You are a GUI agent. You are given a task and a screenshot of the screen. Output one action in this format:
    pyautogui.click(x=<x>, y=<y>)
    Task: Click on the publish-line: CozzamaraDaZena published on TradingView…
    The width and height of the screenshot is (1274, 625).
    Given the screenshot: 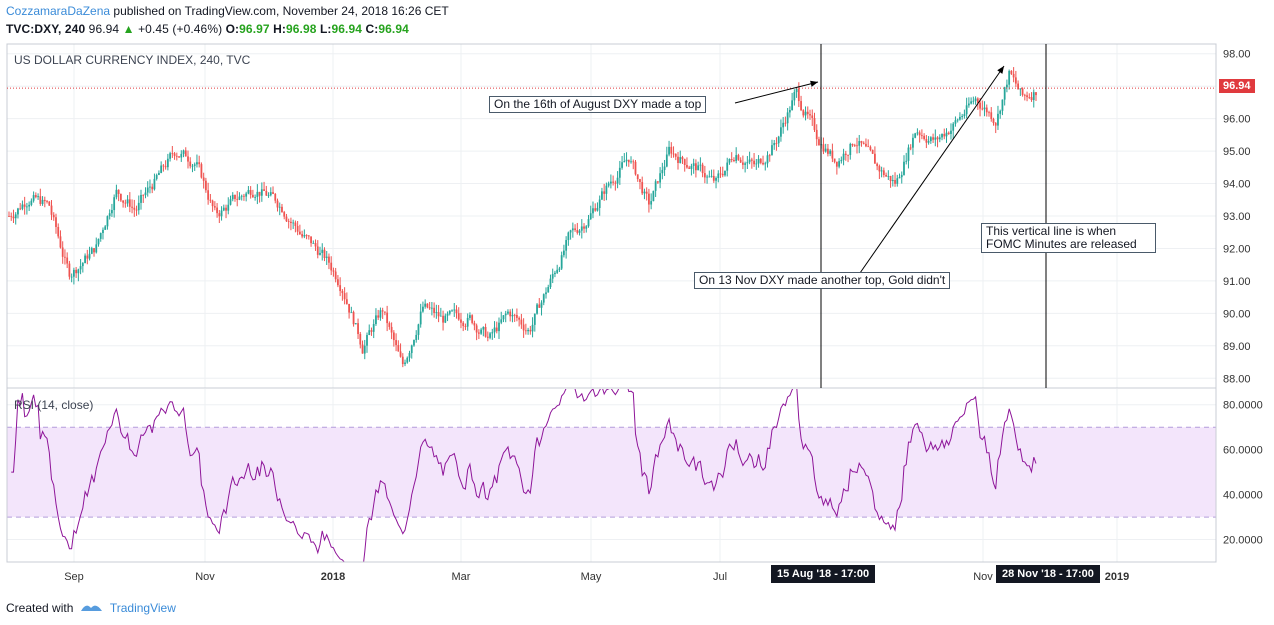 What is the action you would take?
    pyautogui.click(x=227, y=11)
    